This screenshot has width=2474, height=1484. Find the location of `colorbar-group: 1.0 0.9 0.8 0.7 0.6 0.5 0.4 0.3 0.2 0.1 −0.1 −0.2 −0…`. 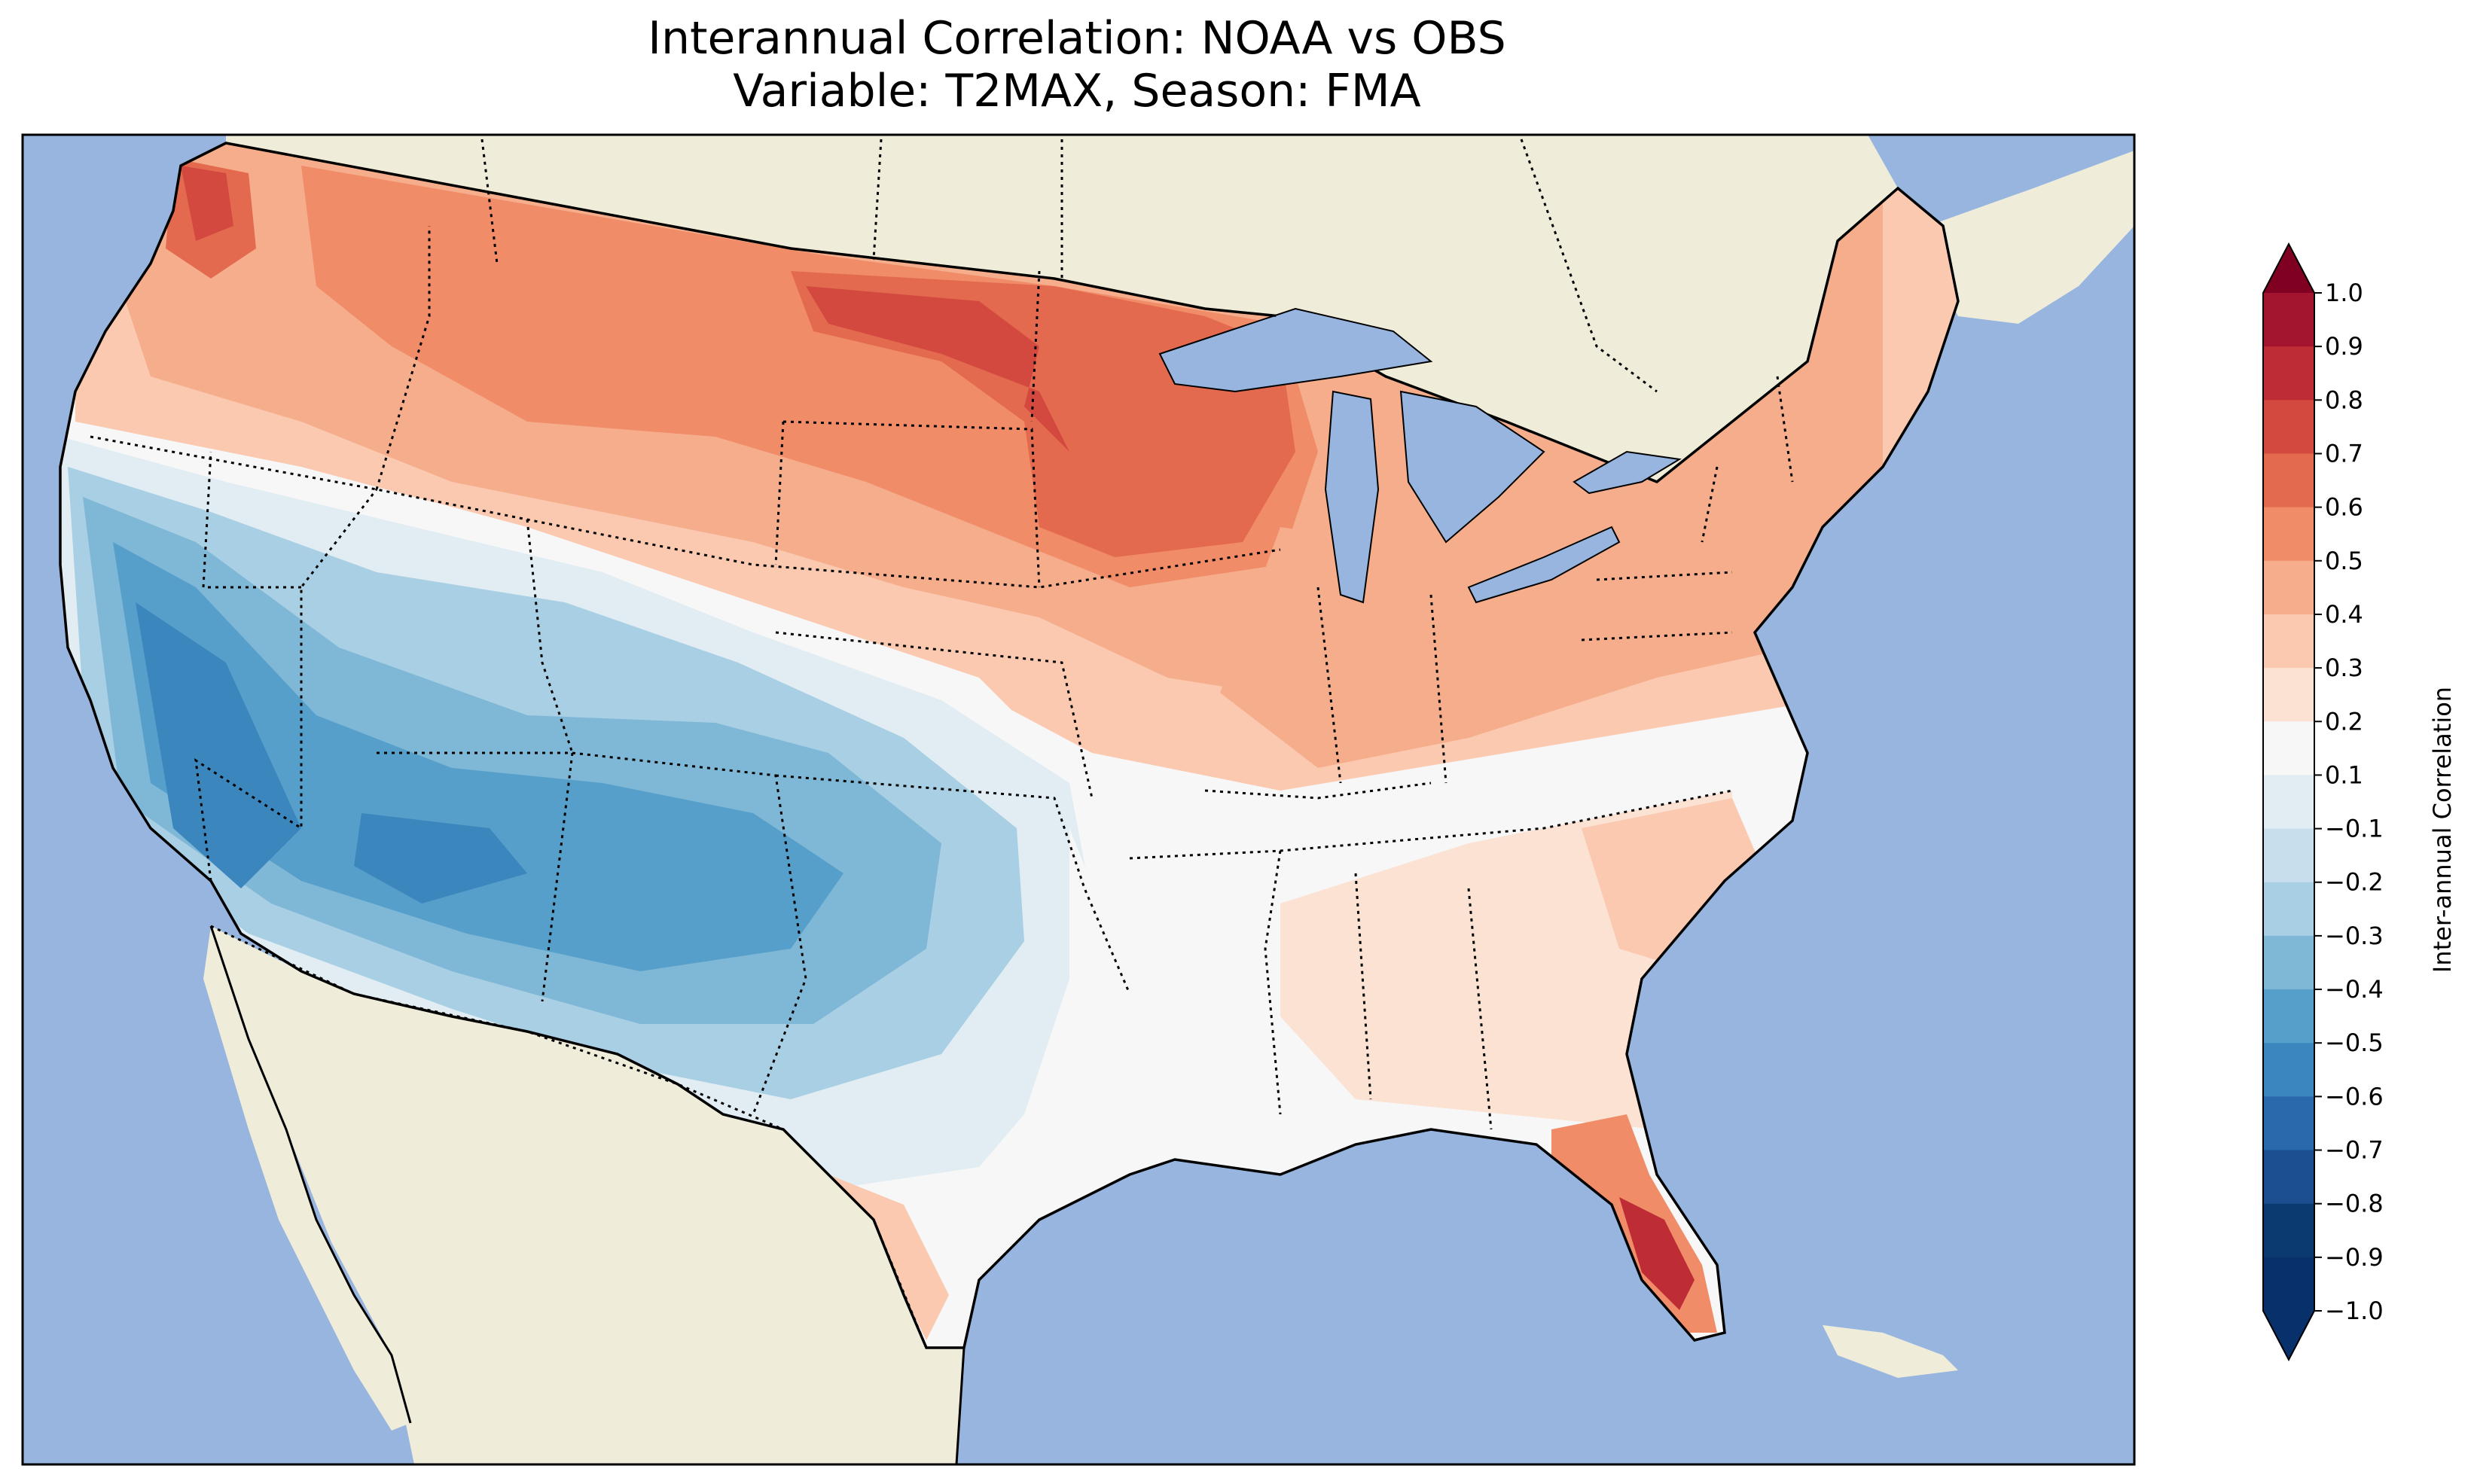

colorbar-group: 1.0 0.9 0.8 0.7 0.6 0.5 0.4 0.3 0.2 0.1 −0.1 −0.2 −0… is located at coordinates (2323, 802).